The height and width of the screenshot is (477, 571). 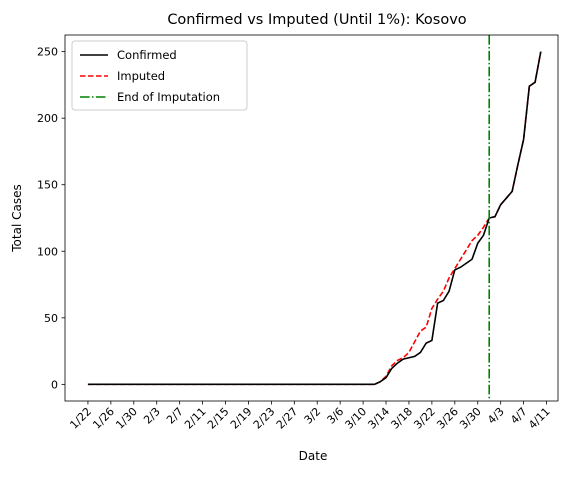 What do you see at coordinates (47, 118) in the screenshot?
I see `y-tick-label: 200` at bounding box center [47, 118].